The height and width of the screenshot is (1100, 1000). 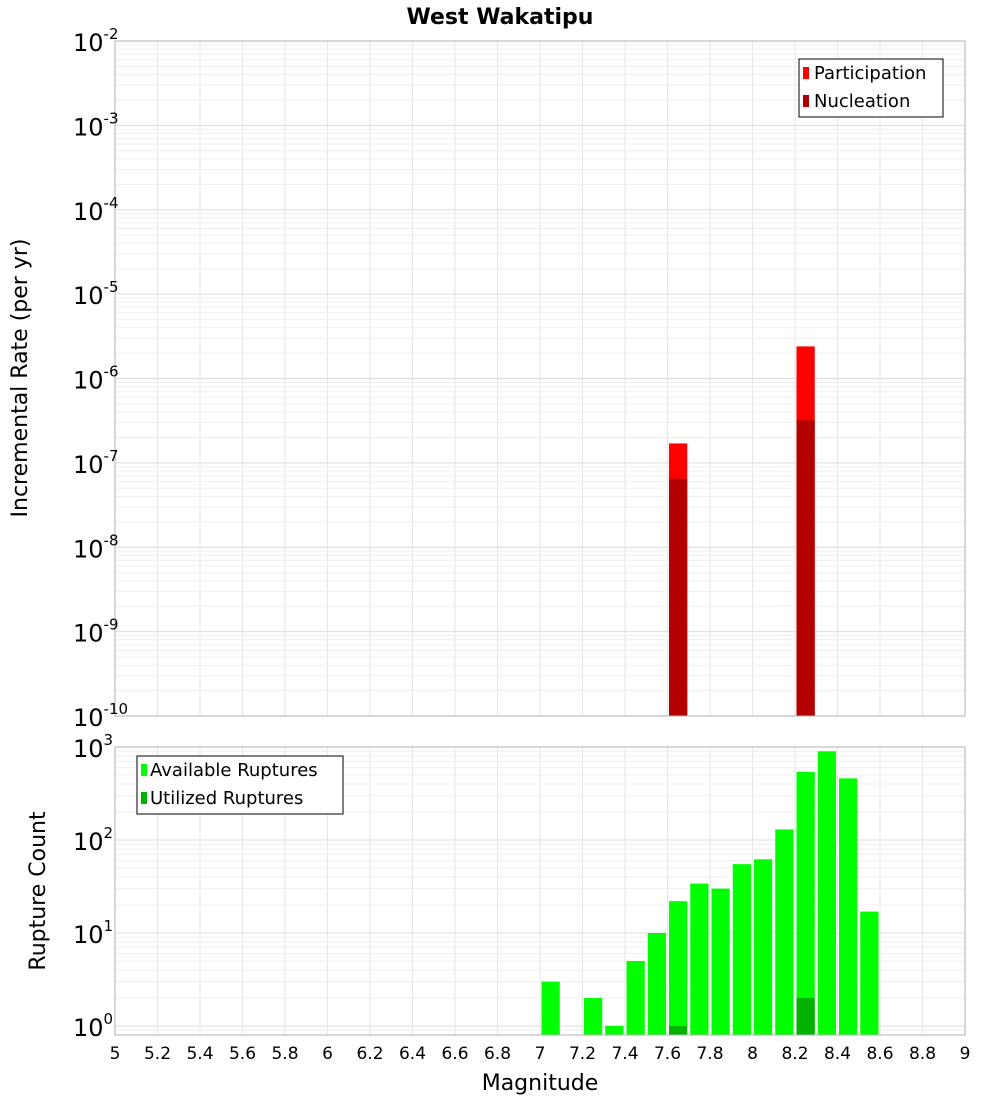 I want to click on y-tick-label: 10⁻⁷, so click(x=96, y=463).